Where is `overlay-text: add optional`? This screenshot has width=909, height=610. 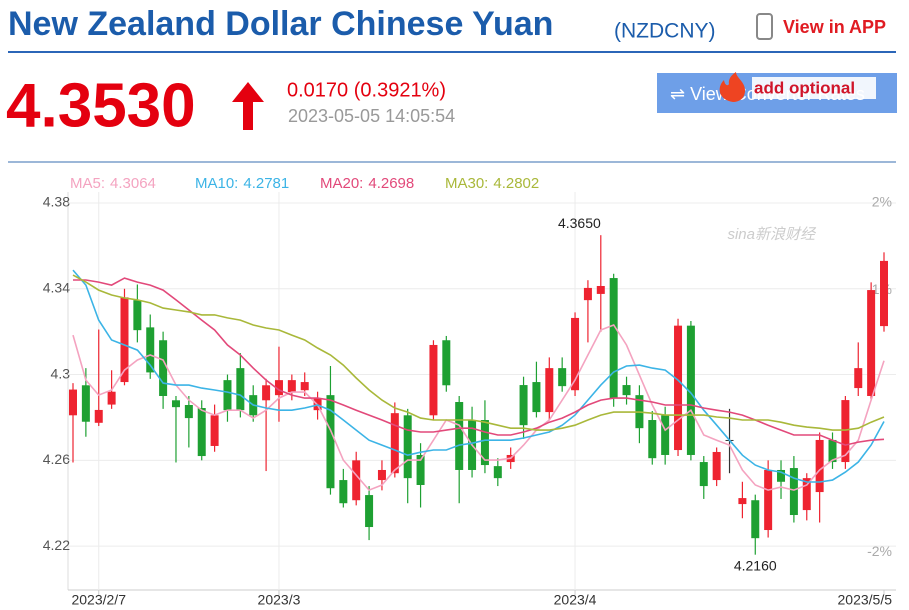
overlay-text: add optional is located at coordinates (804, 87).